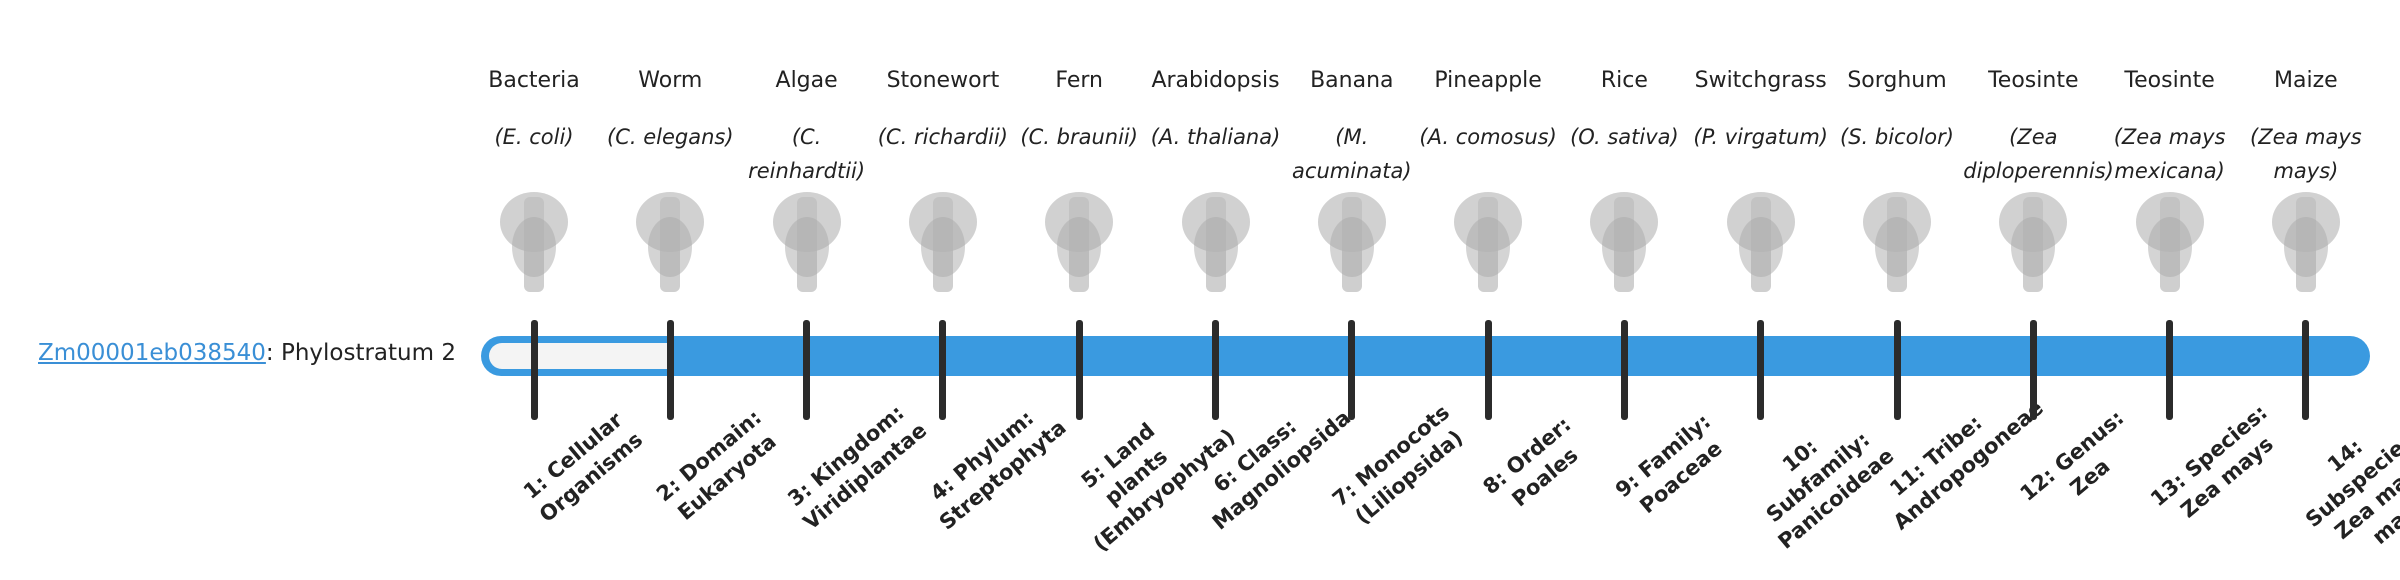 The image size is (2400, 580). Describe the element at coordinates (717, 465) in the screenshot. I see `stratum-rank: 2: Domain: Eukaryota` at that location.